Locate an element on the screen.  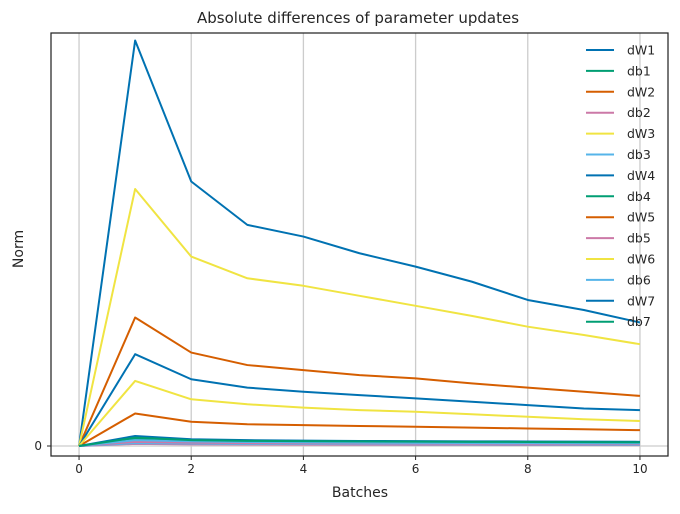
series-line-db6 is located at coordinates (359, 443).